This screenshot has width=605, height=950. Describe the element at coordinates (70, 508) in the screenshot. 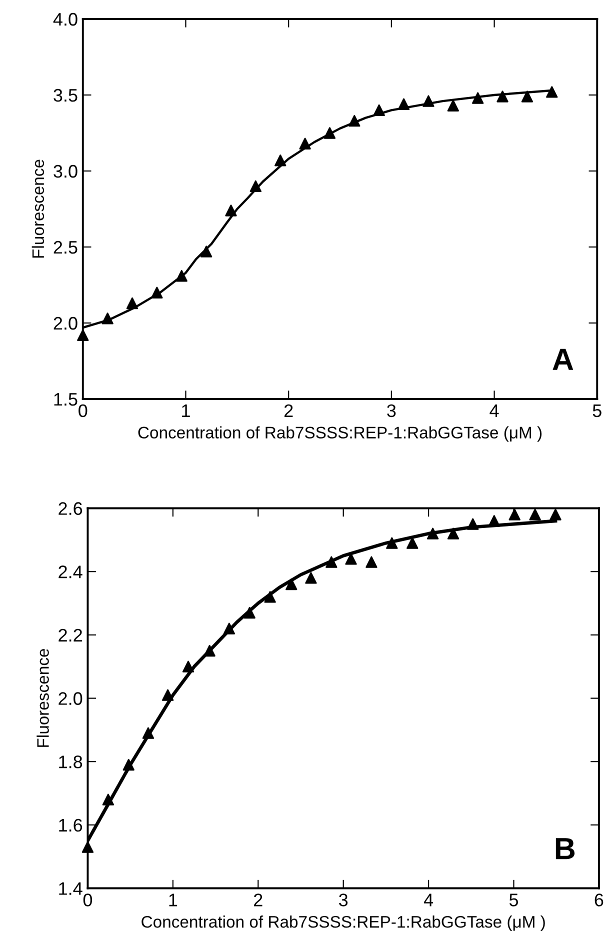

I see `y-tick-label: 2.6` at that location.